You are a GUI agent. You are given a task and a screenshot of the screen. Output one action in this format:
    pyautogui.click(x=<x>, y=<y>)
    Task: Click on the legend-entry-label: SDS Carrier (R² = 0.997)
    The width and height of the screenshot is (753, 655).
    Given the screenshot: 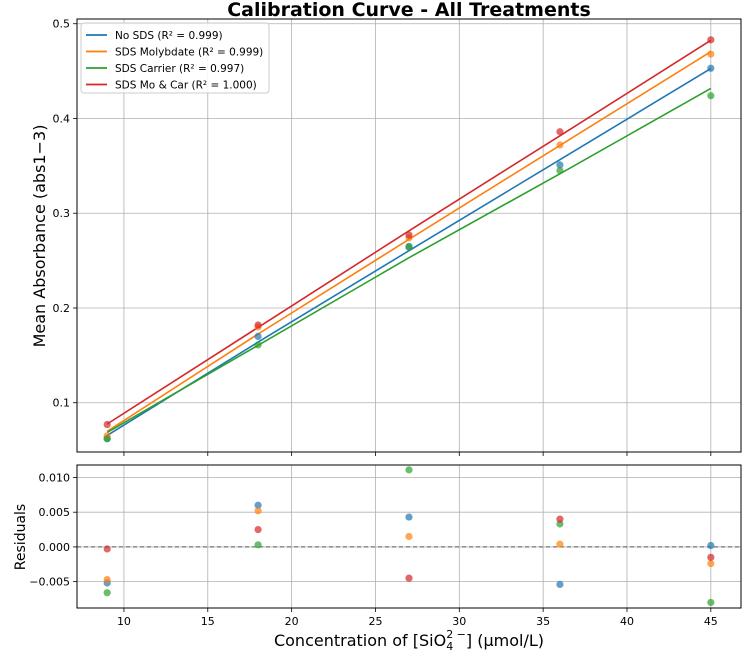 What is the action you would take?
    pyautogui.click(x=179, y=69)
    